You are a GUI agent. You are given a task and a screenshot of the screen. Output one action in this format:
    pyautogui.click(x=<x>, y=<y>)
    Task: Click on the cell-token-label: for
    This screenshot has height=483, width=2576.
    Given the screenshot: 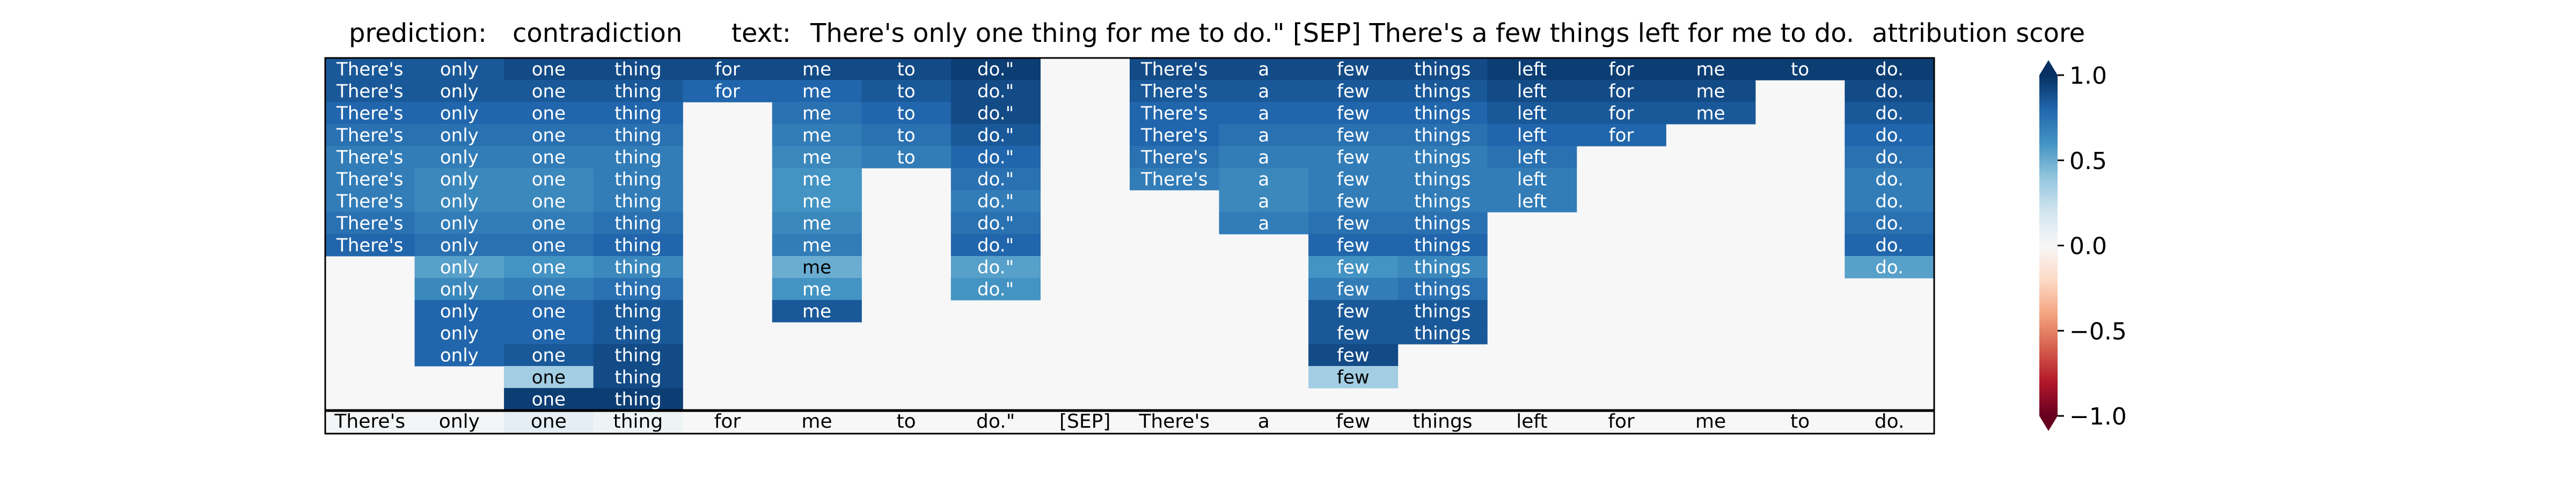 What is the action you would take?
    pyautogui.click(x=727, y=92)
    